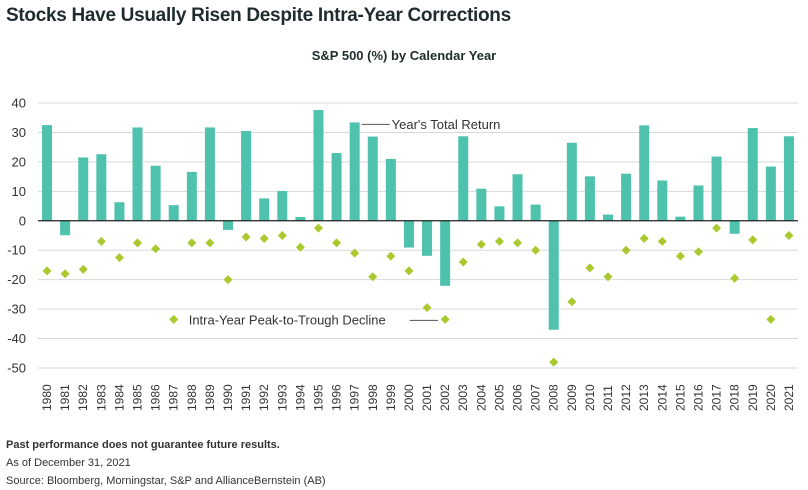  I want to click on x-tick-label: 1998, so click(373, 397).